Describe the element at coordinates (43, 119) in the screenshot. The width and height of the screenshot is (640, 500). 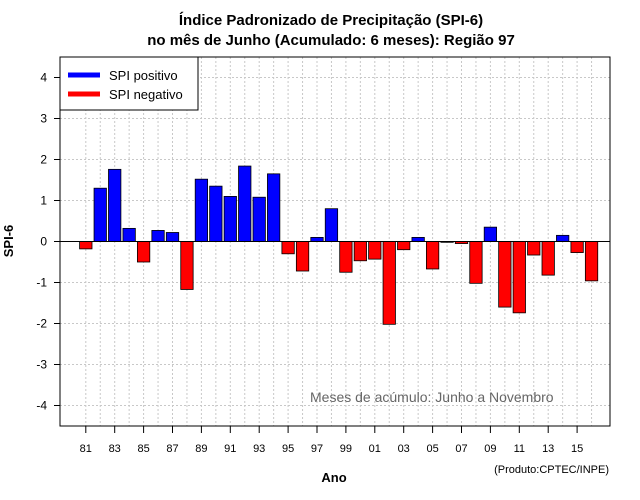
I see `y-tick-label: 3` at that location.